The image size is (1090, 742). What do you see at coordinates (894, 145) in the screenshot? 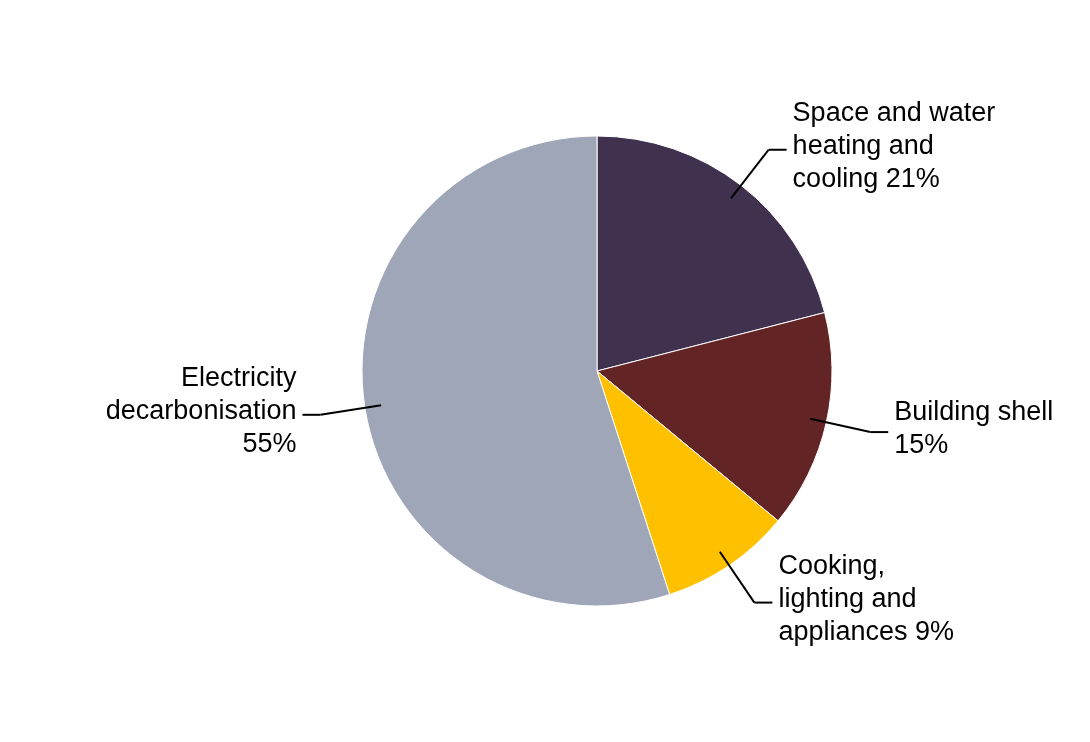
I see `slice-label: Space and water heating and cooling 21%` at bounding box center [894, 145].